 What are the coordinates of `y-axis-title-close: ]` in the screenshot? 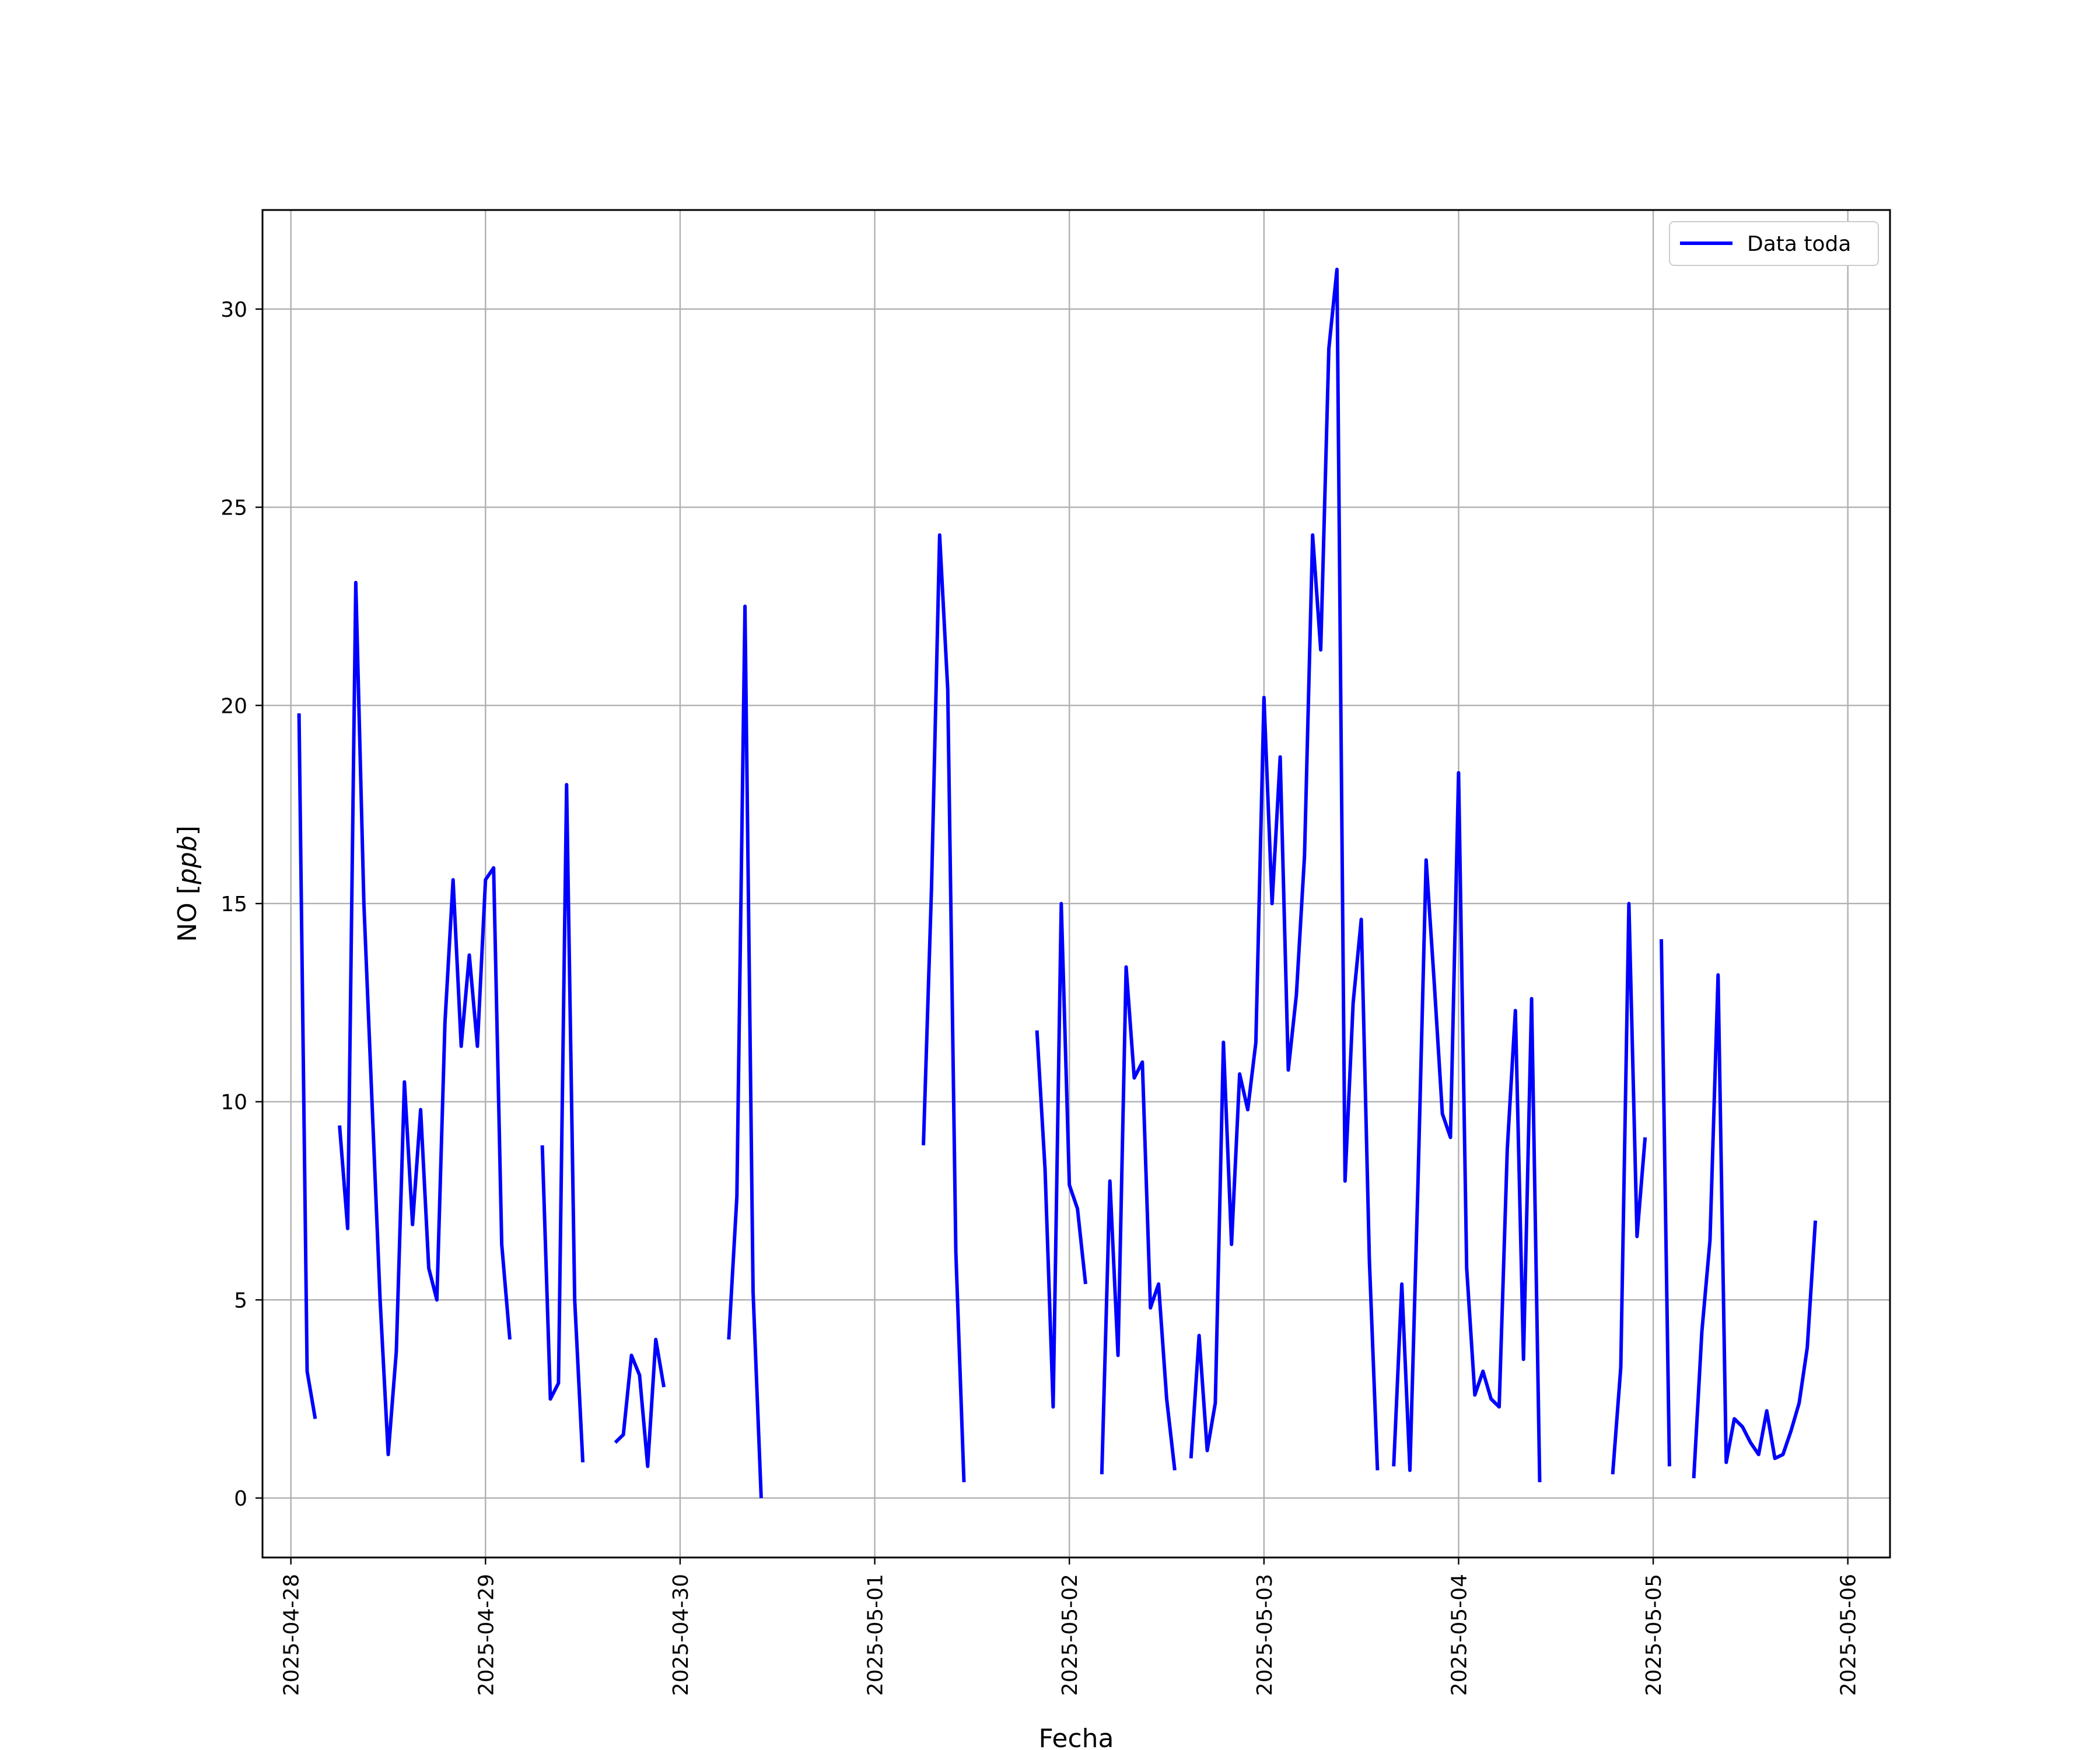 It's located at (187, 830).